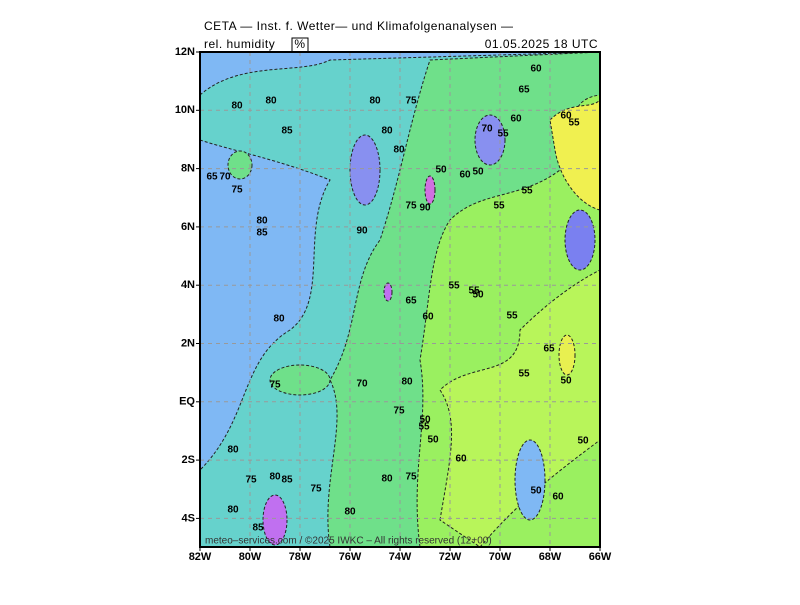  I want to click on lon-tick-label: 68W, so click(550, 557).